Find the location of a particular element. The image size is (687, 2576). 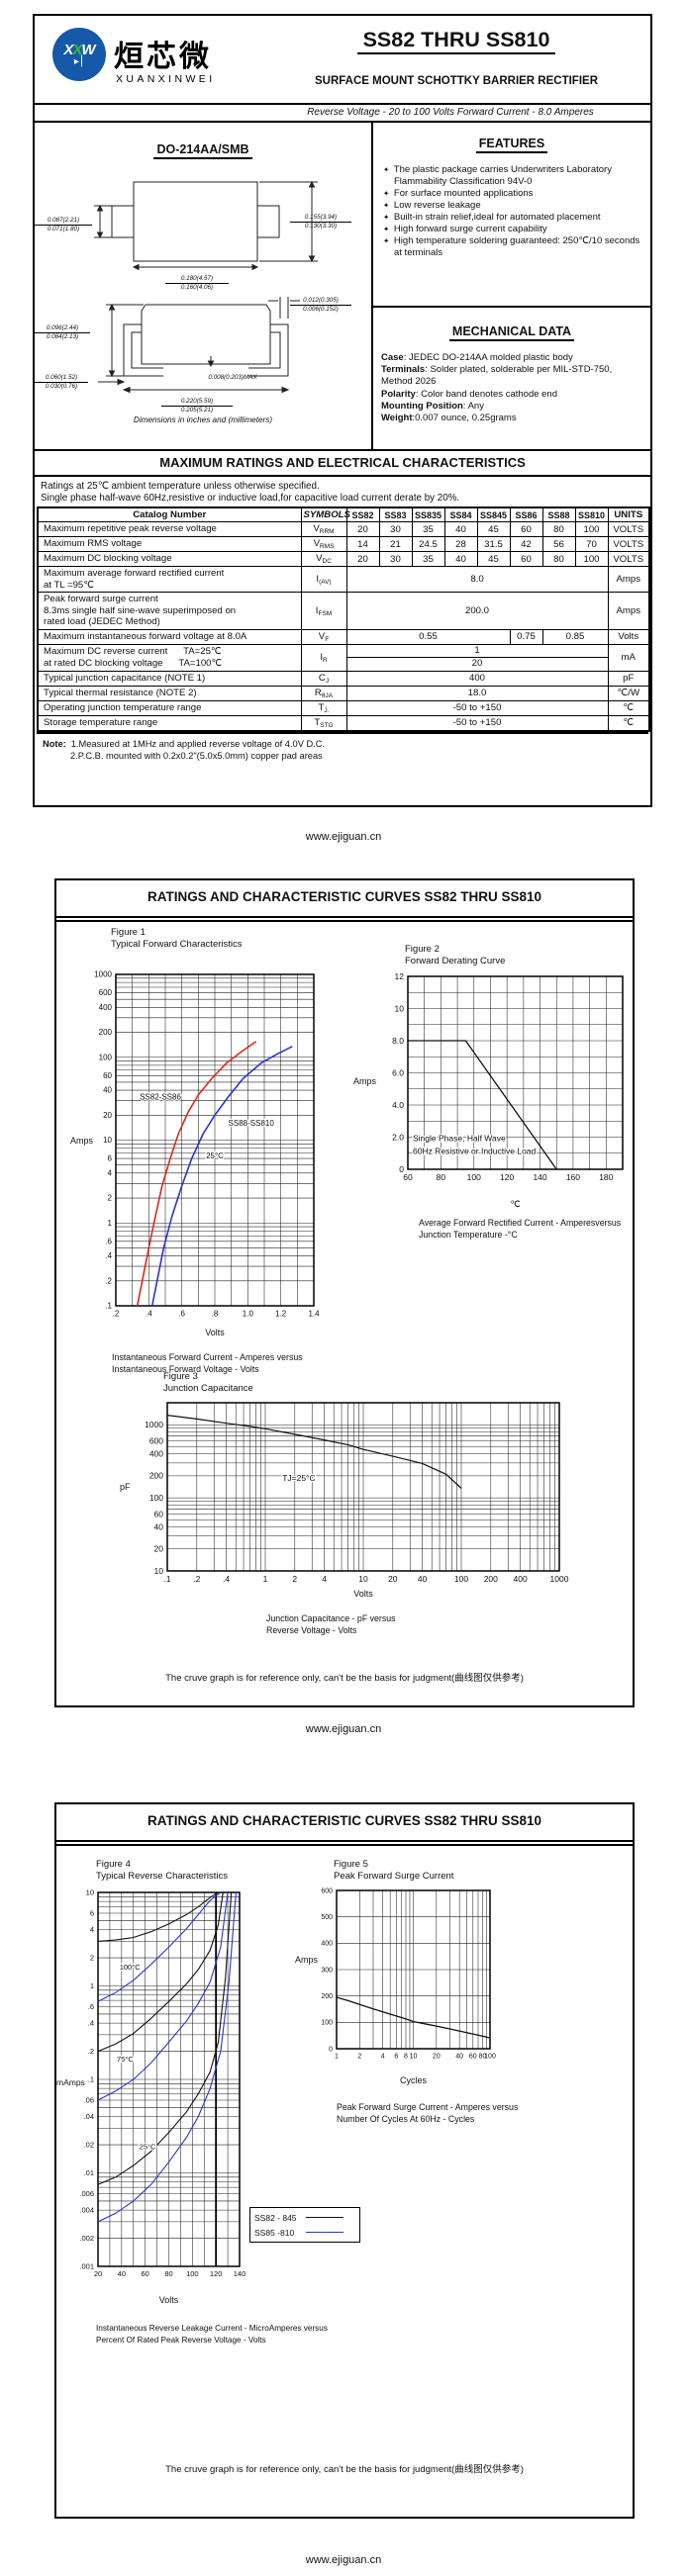

diode-icon: ▸⎮ is located at coordinates (79, 61).